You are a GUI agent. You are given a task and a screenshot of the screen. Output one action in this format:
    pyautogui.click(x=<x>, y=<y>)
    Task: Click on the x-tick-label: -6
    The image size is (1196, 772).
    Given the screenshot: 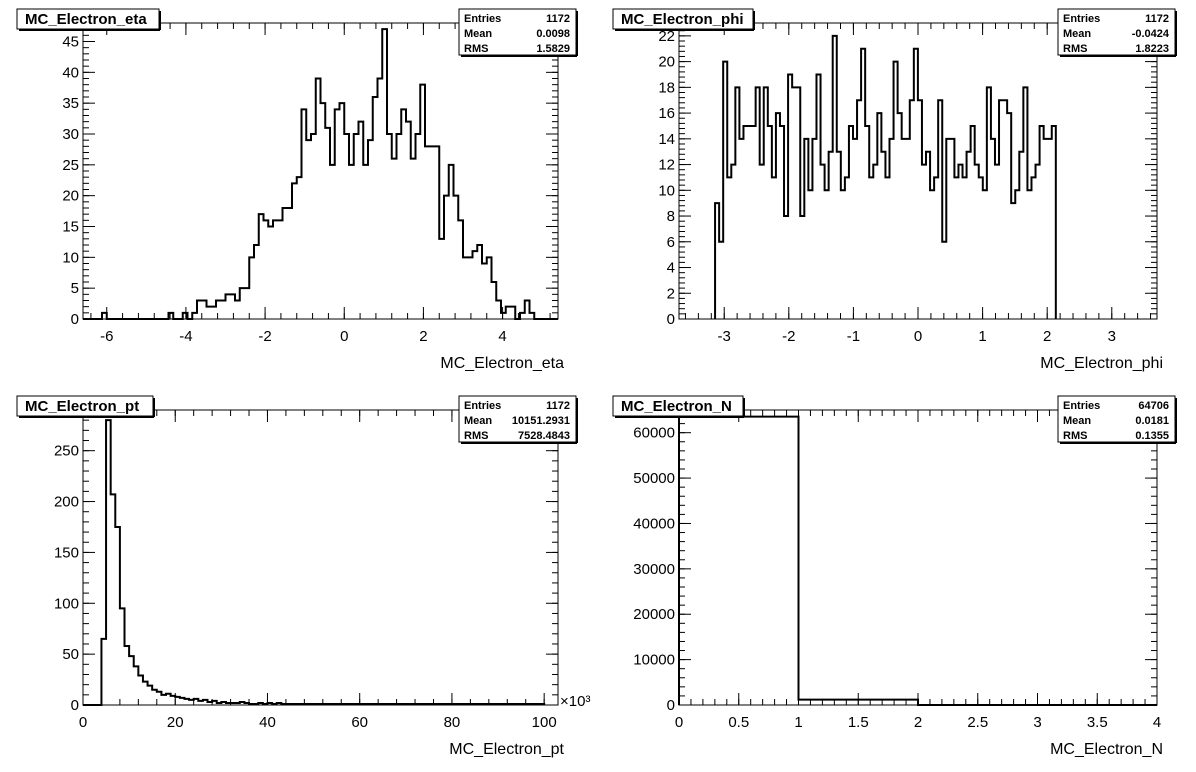 What is the action you would take?
    pyautogui.click(x=106, y=336)
    